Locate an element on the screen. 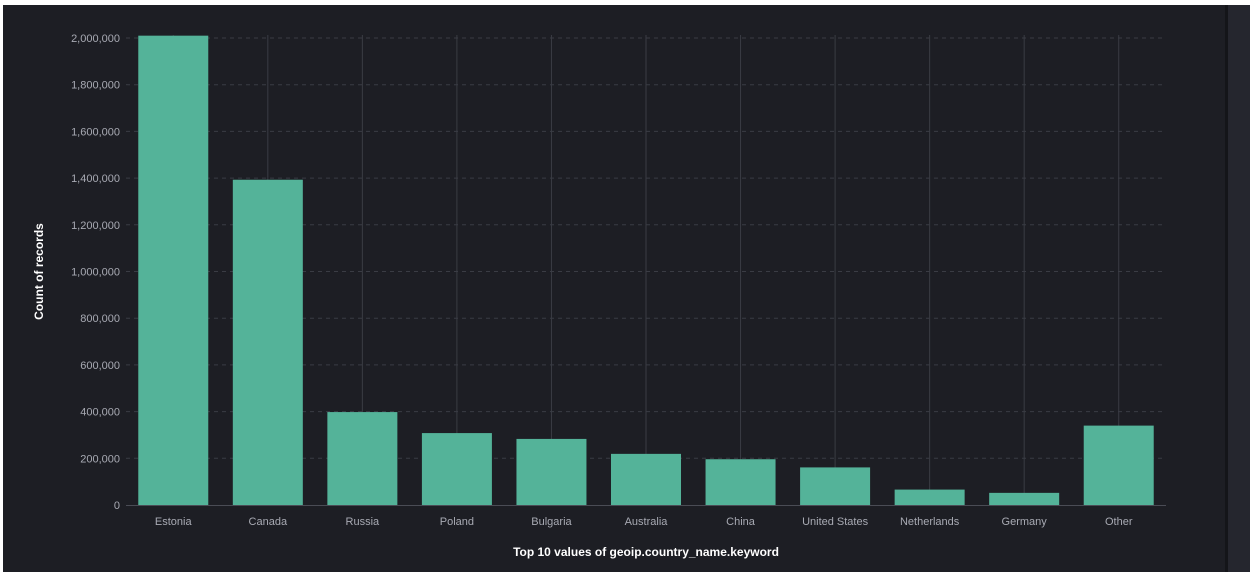  x-tick-label: Germany is located at coordinates (1025, 522).